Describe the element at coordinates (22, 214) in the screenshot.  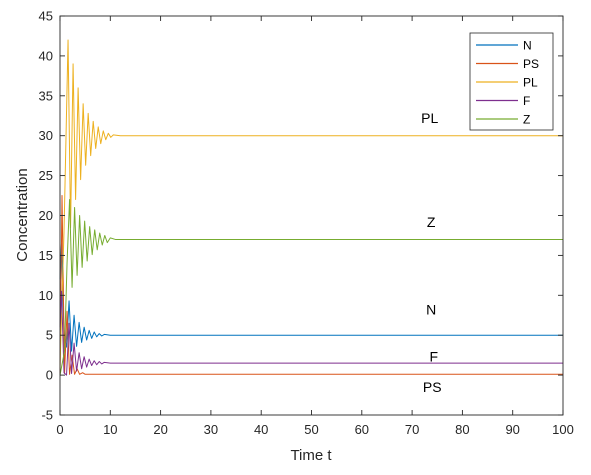
I see `y-axis-label: Concentration` at that location.